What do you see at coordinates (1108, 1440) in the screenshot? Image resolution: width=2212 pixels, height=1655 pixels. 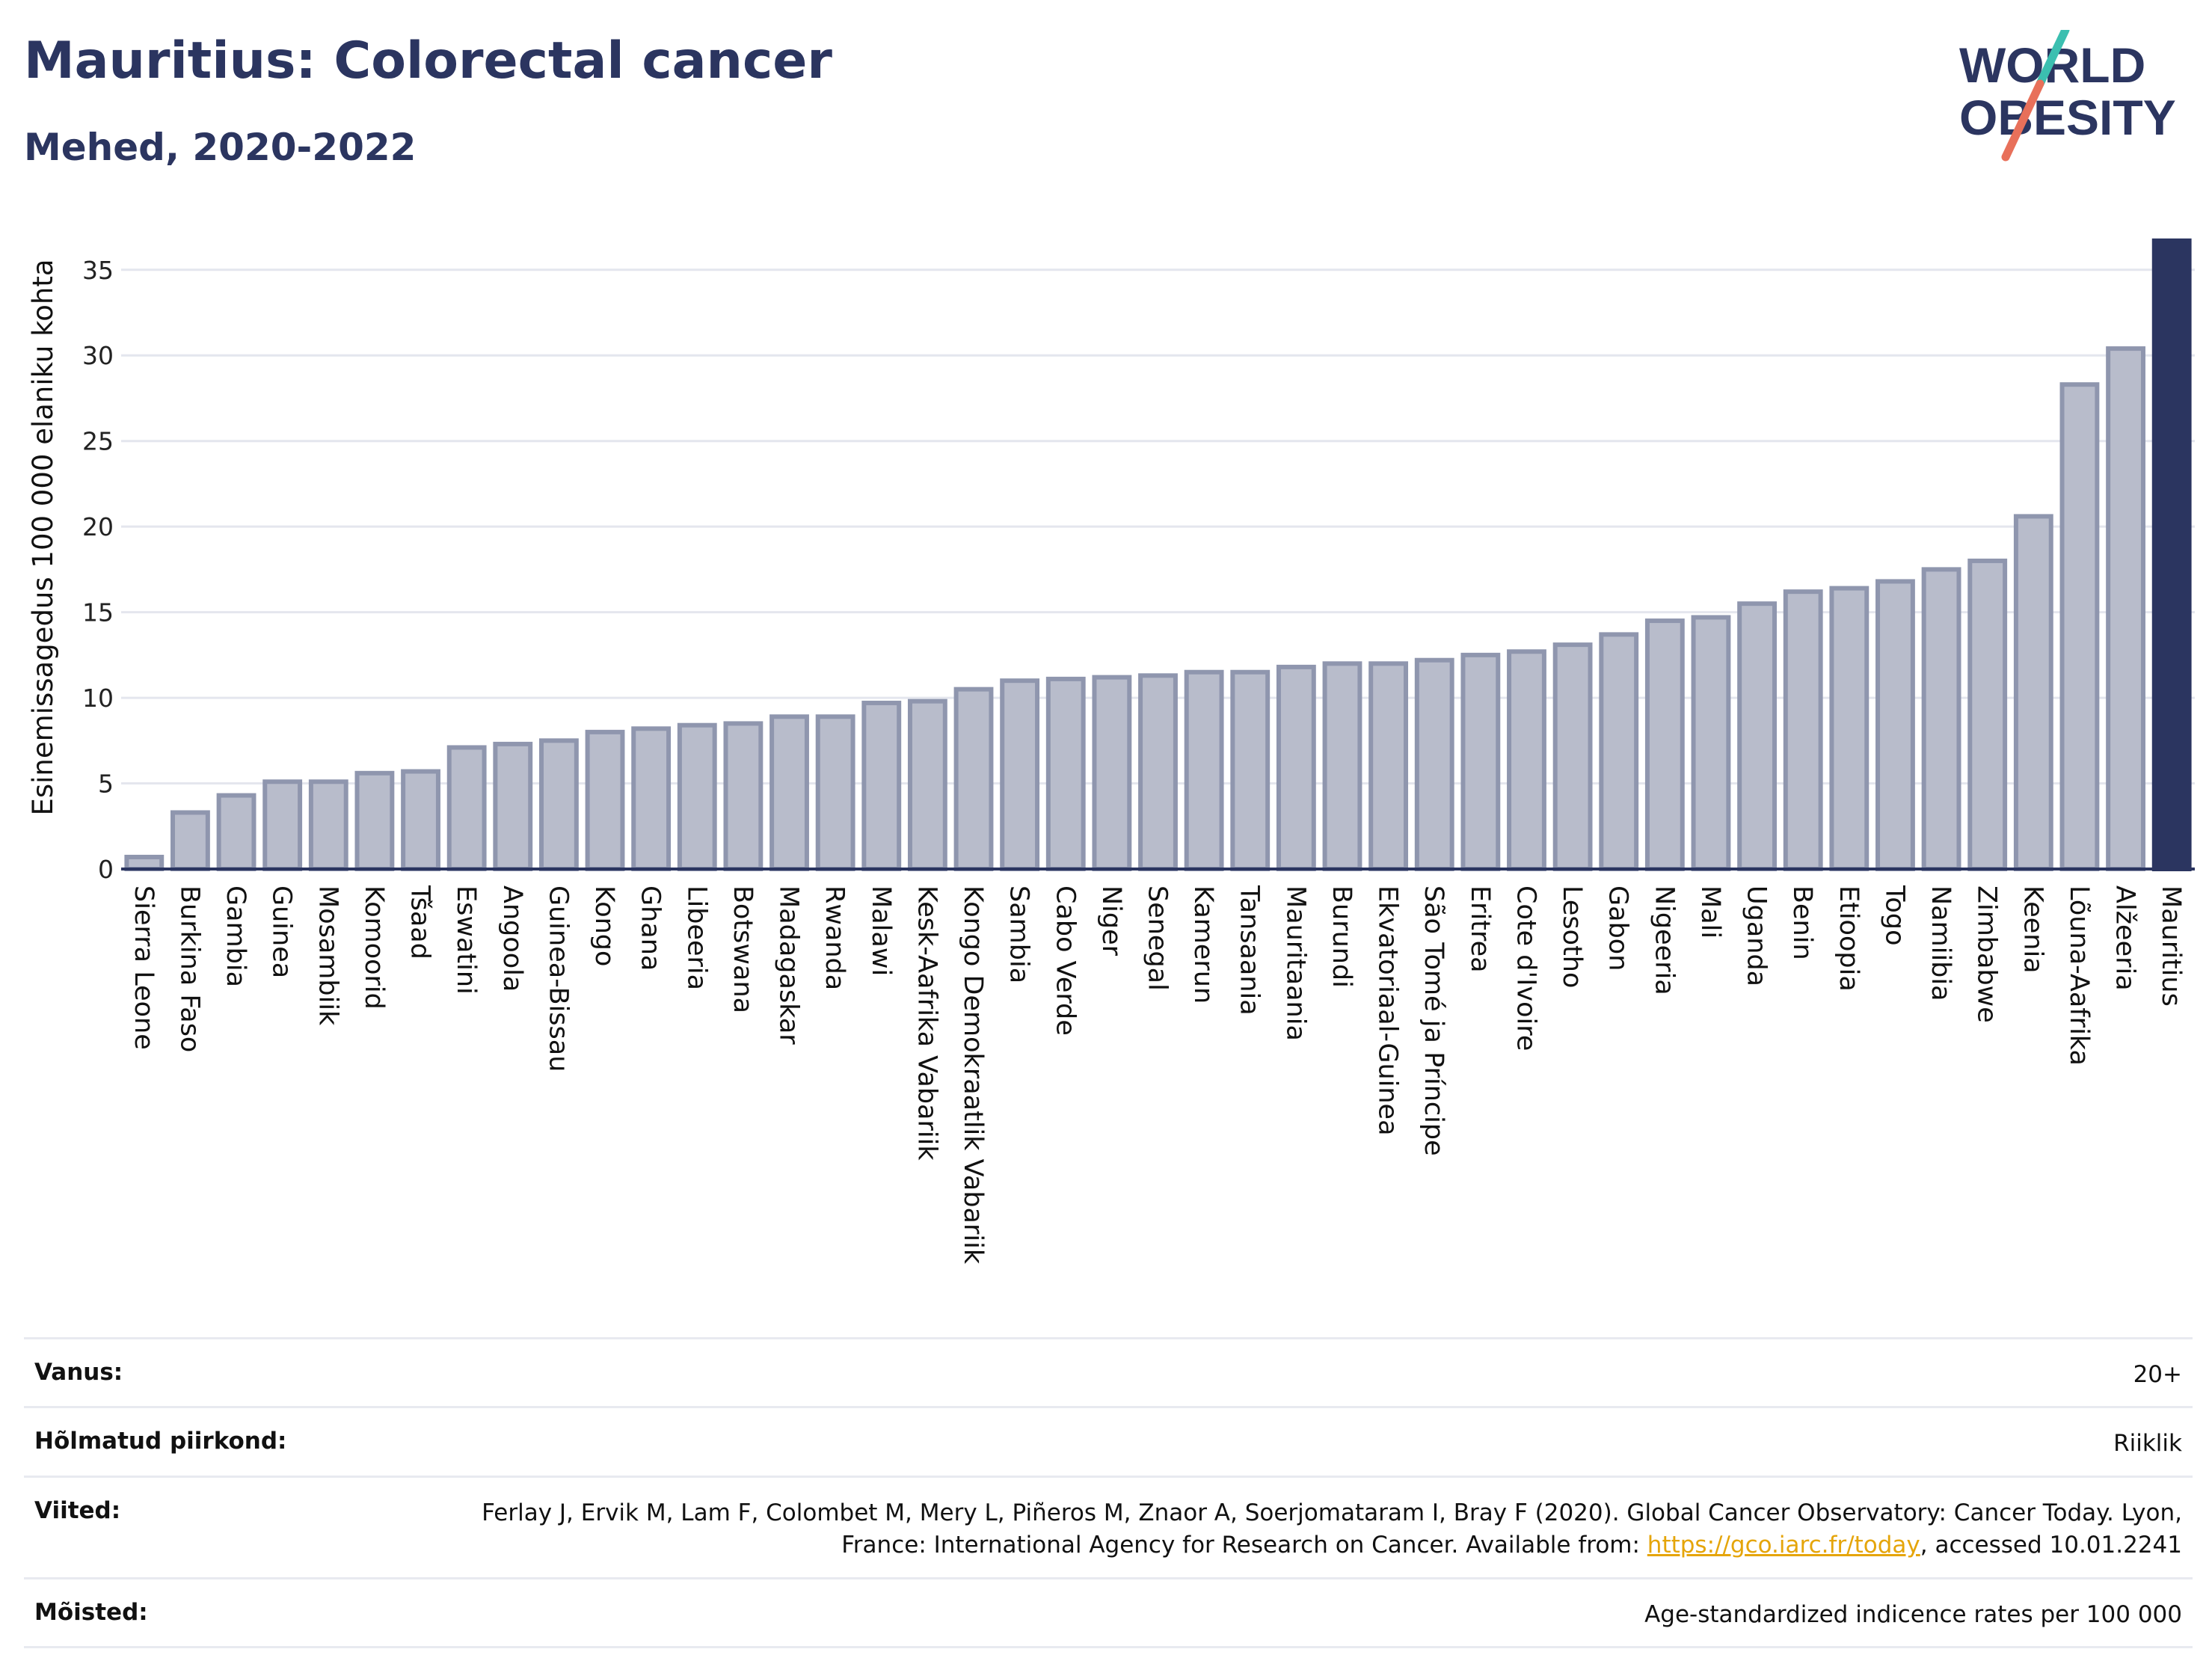 I see `meta-row-region: Hõlmatud piirkond: Riiklik` at bounding box center [1108, 1440].